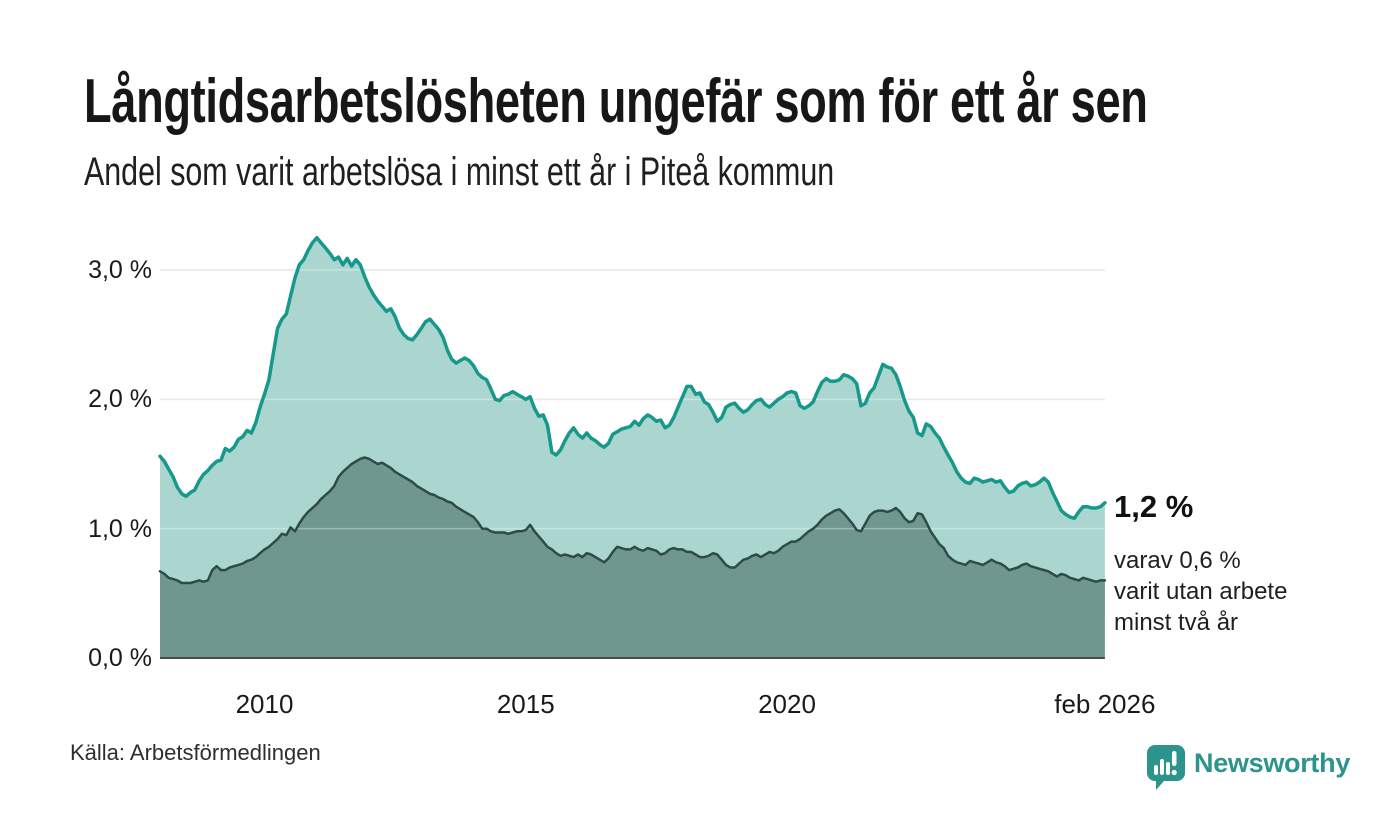 This screenshot has width=1400, height=840. I want to click on y-axis-tick-label: 2,0 %, so click(120, 399).